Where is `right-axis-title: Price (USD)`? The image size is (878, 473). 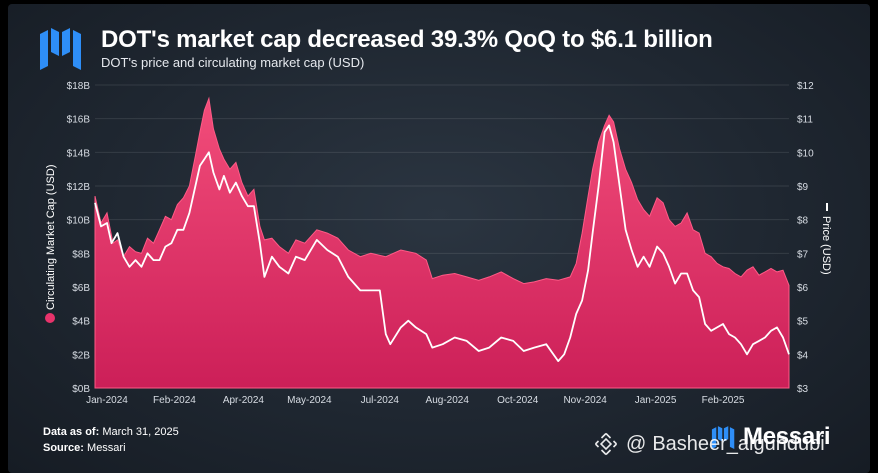 right-axis-title: Price (USD) is located at coordinates (826, 245).